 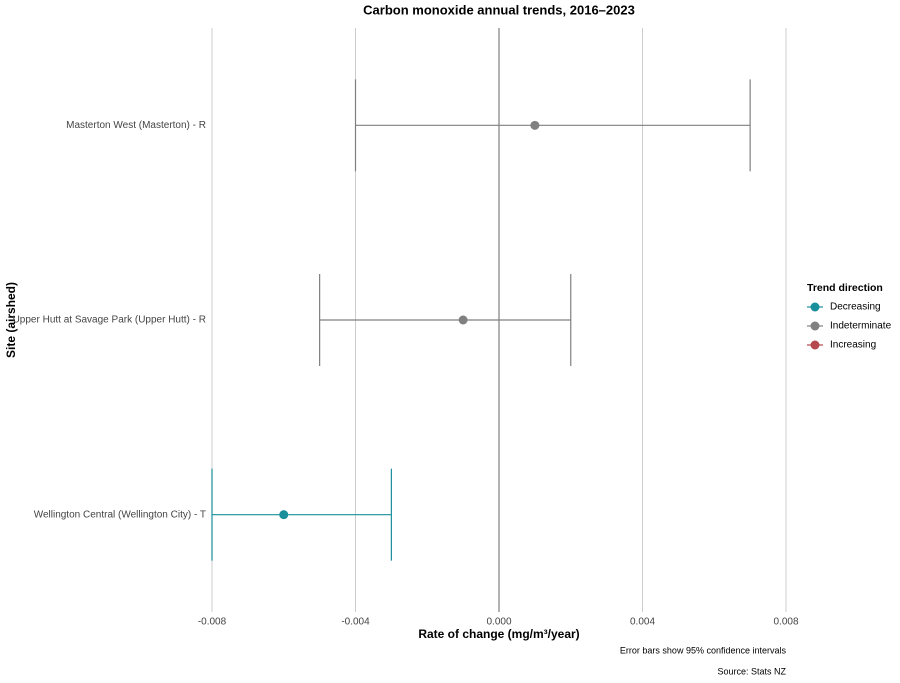 I want to click on x-tick-label: 0.008, so click(x=785, y=622).